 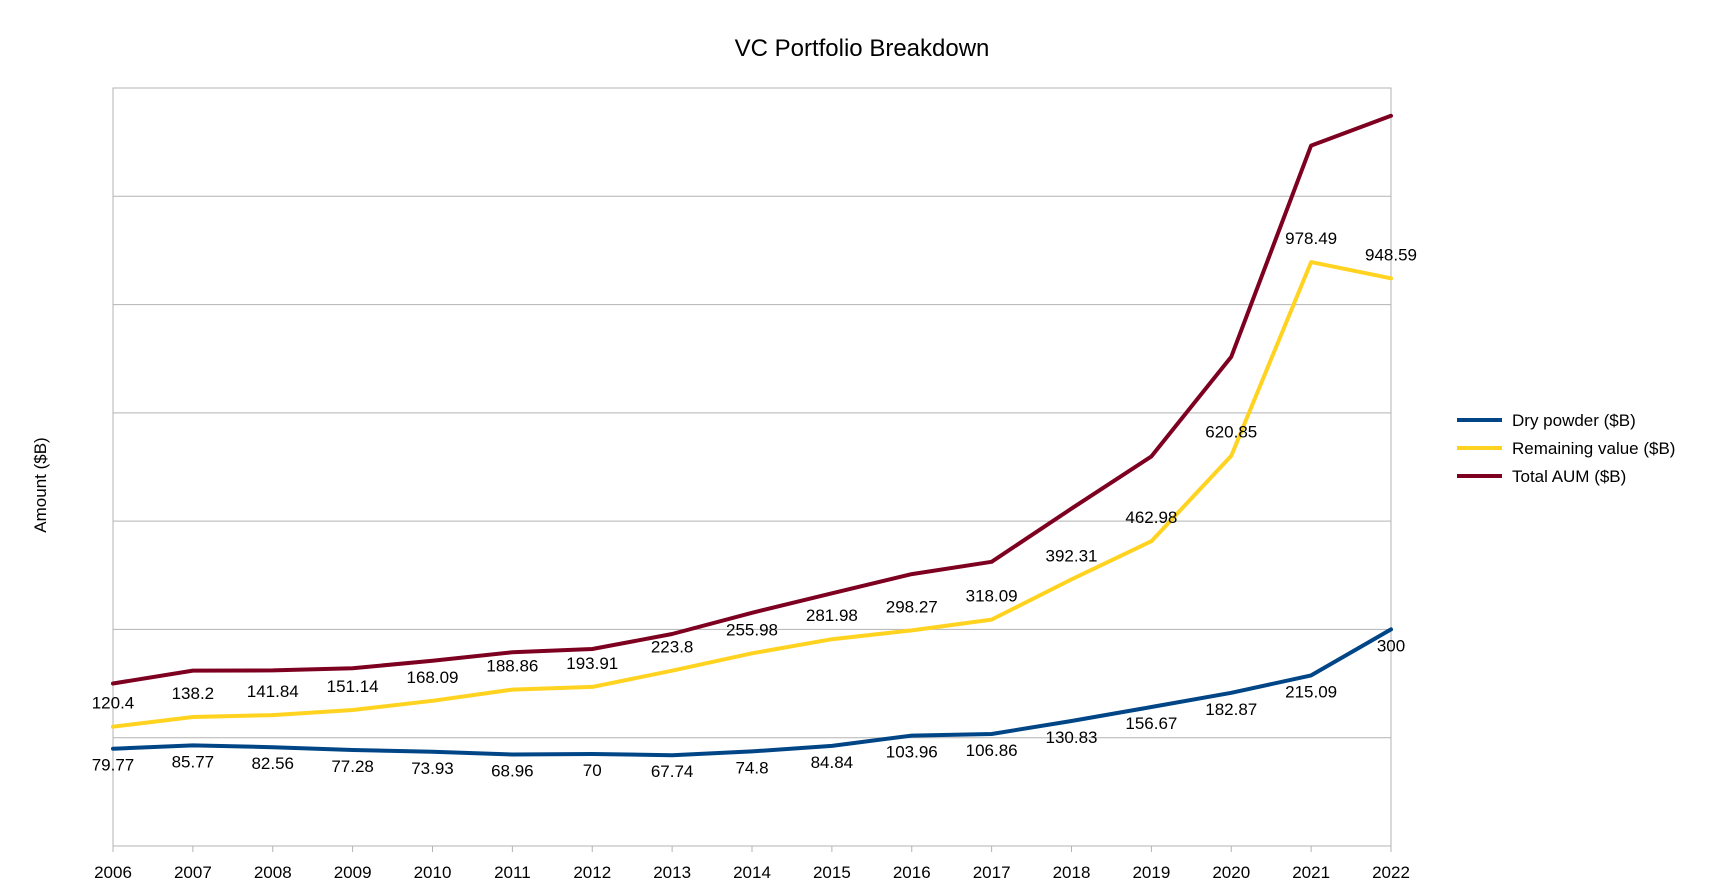 I want to click on data-label: 73.93, so click(x=432, y=768).